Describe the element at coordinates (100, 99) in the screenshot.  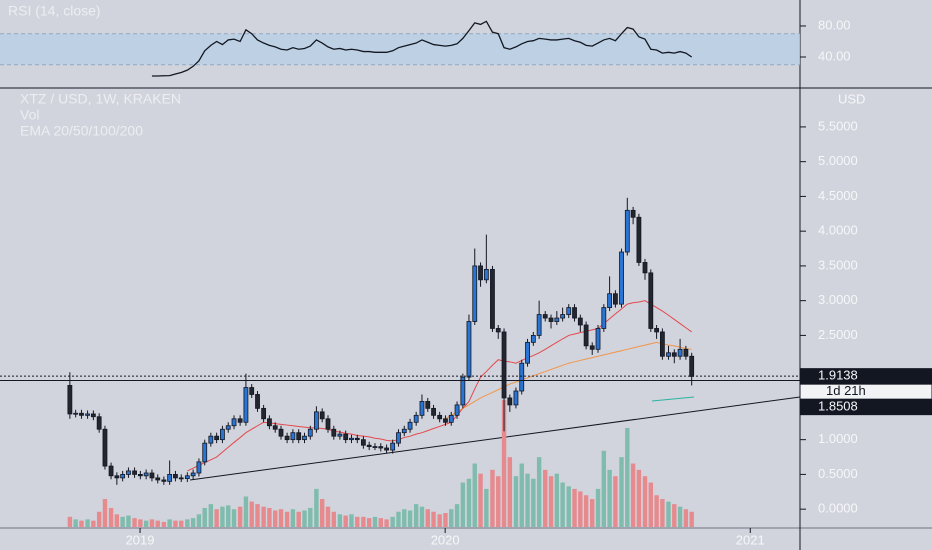
I see `symbol-legend: XTZ / USD, 1W, KRAKEN` at that location.